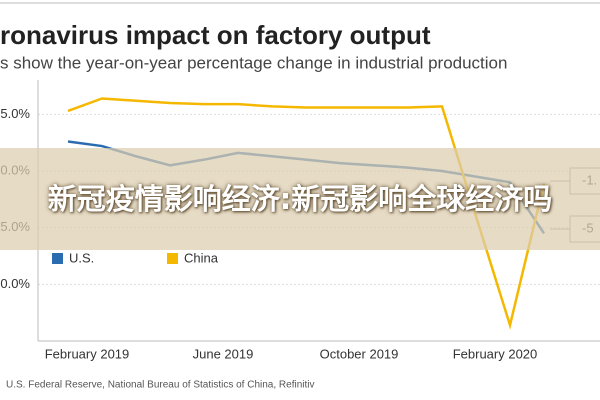 The height and width of the screenshot is (400, 600). I want to click on legend-label: U.S., so click(81, 257).